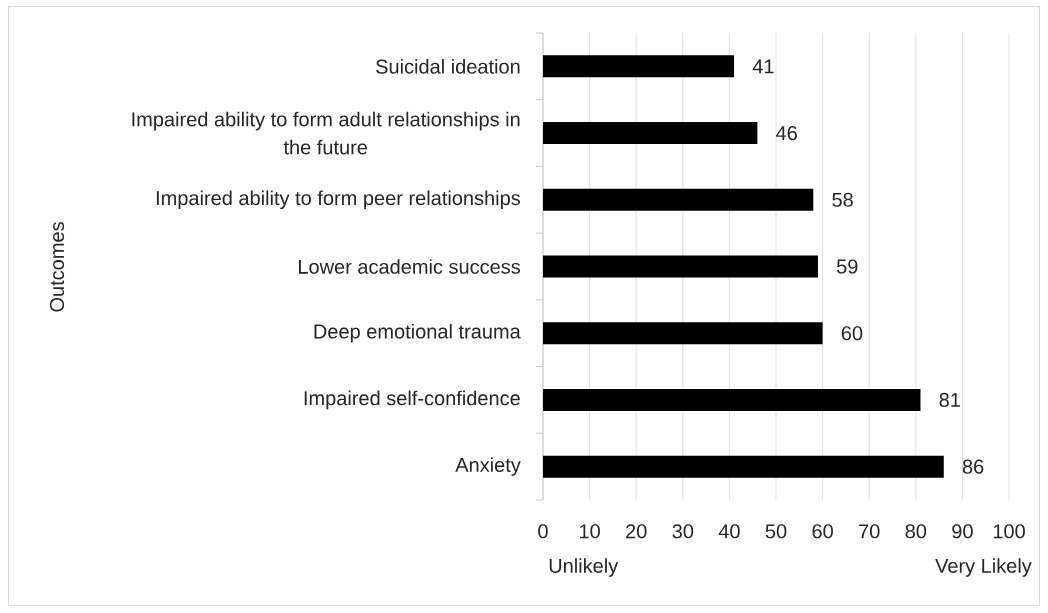 Image resolution: width=1048 pixels, height=613 pixels. I want to click on y-tick-label: Anxiety, so click(488, 466).